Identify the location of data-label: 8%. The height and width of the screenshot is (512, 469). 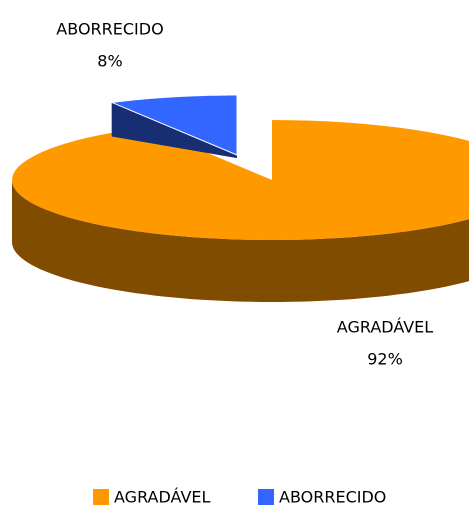
(109, 61).